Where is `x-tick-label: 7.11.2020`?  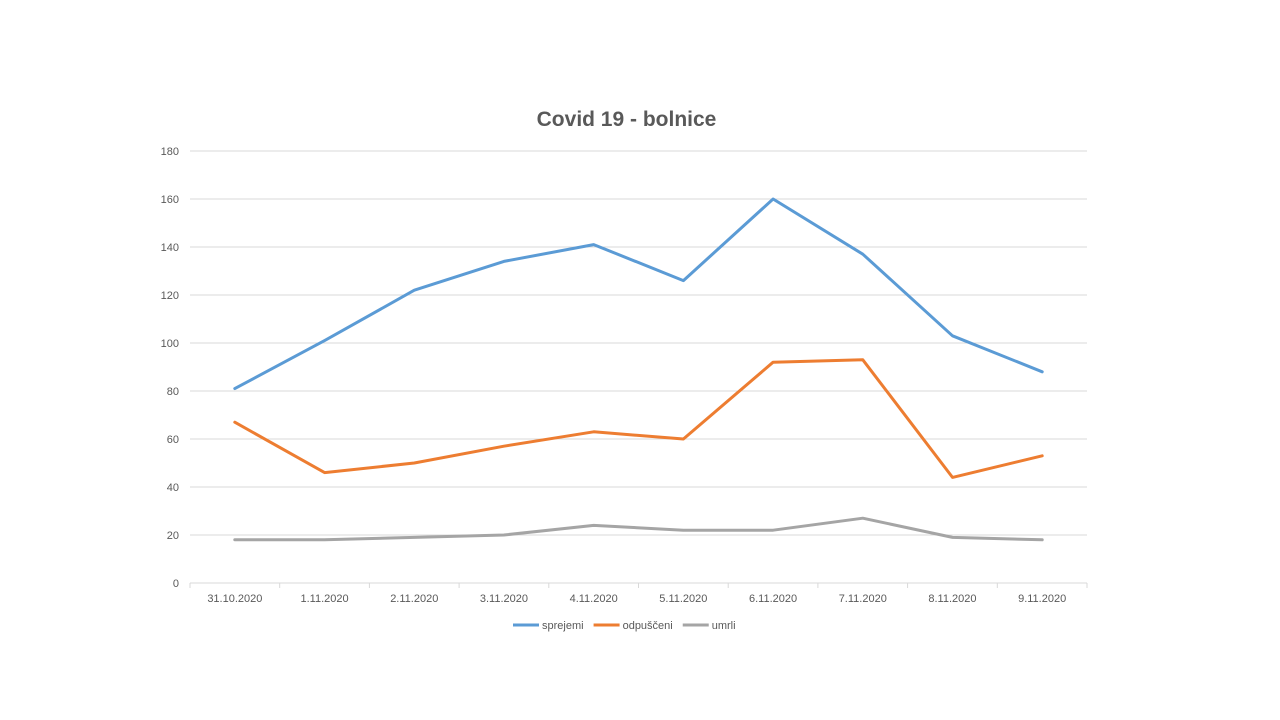
x-tick-label: 7.11.2020 is located at coordinates (863, 599).